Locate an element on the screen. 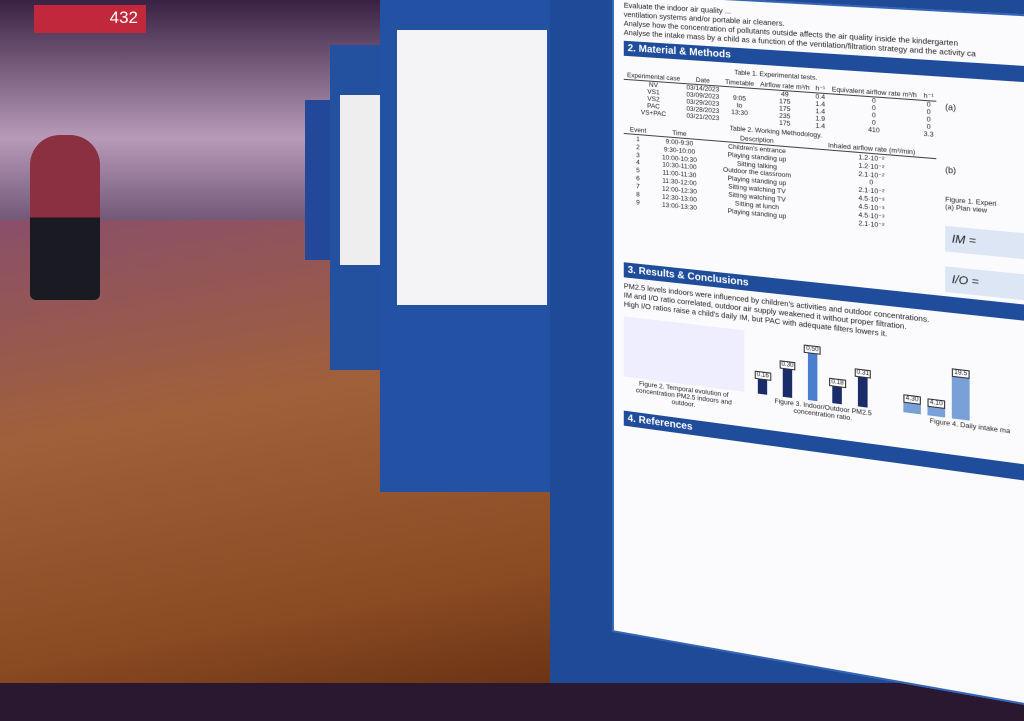  cell: 9 is located at coordinates (638, 202).